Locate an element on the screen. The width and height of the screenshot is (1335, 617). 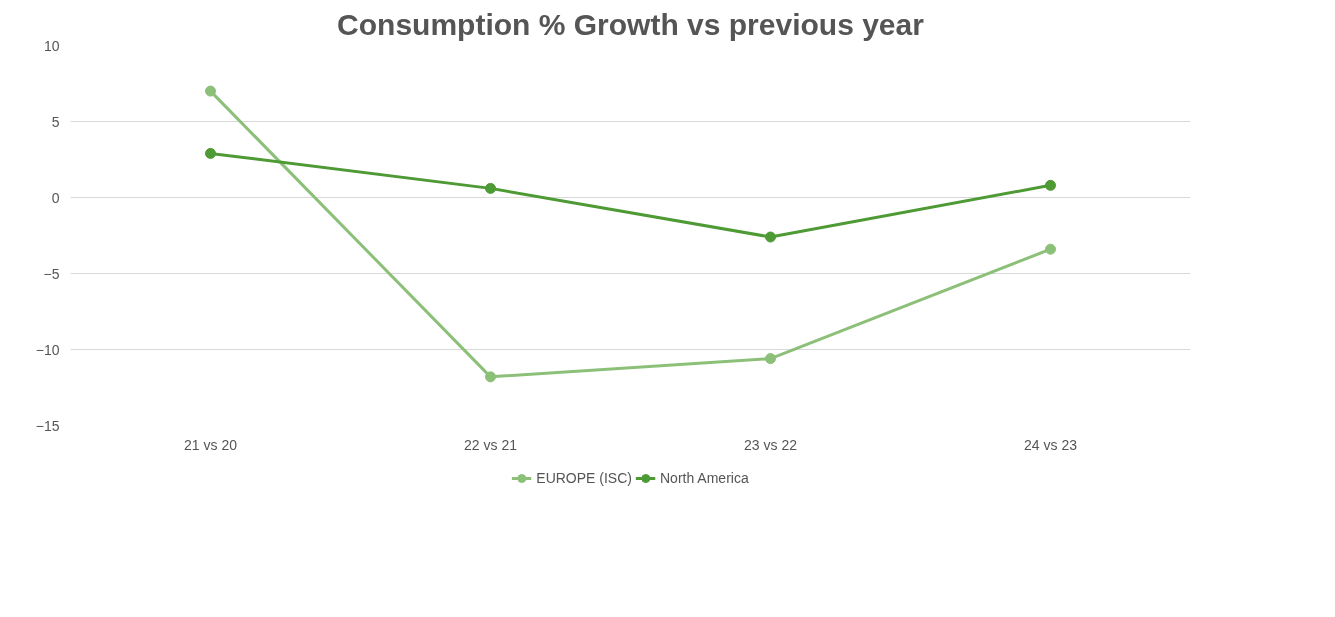
legend-label: North America is located at coordinates (704, 477).